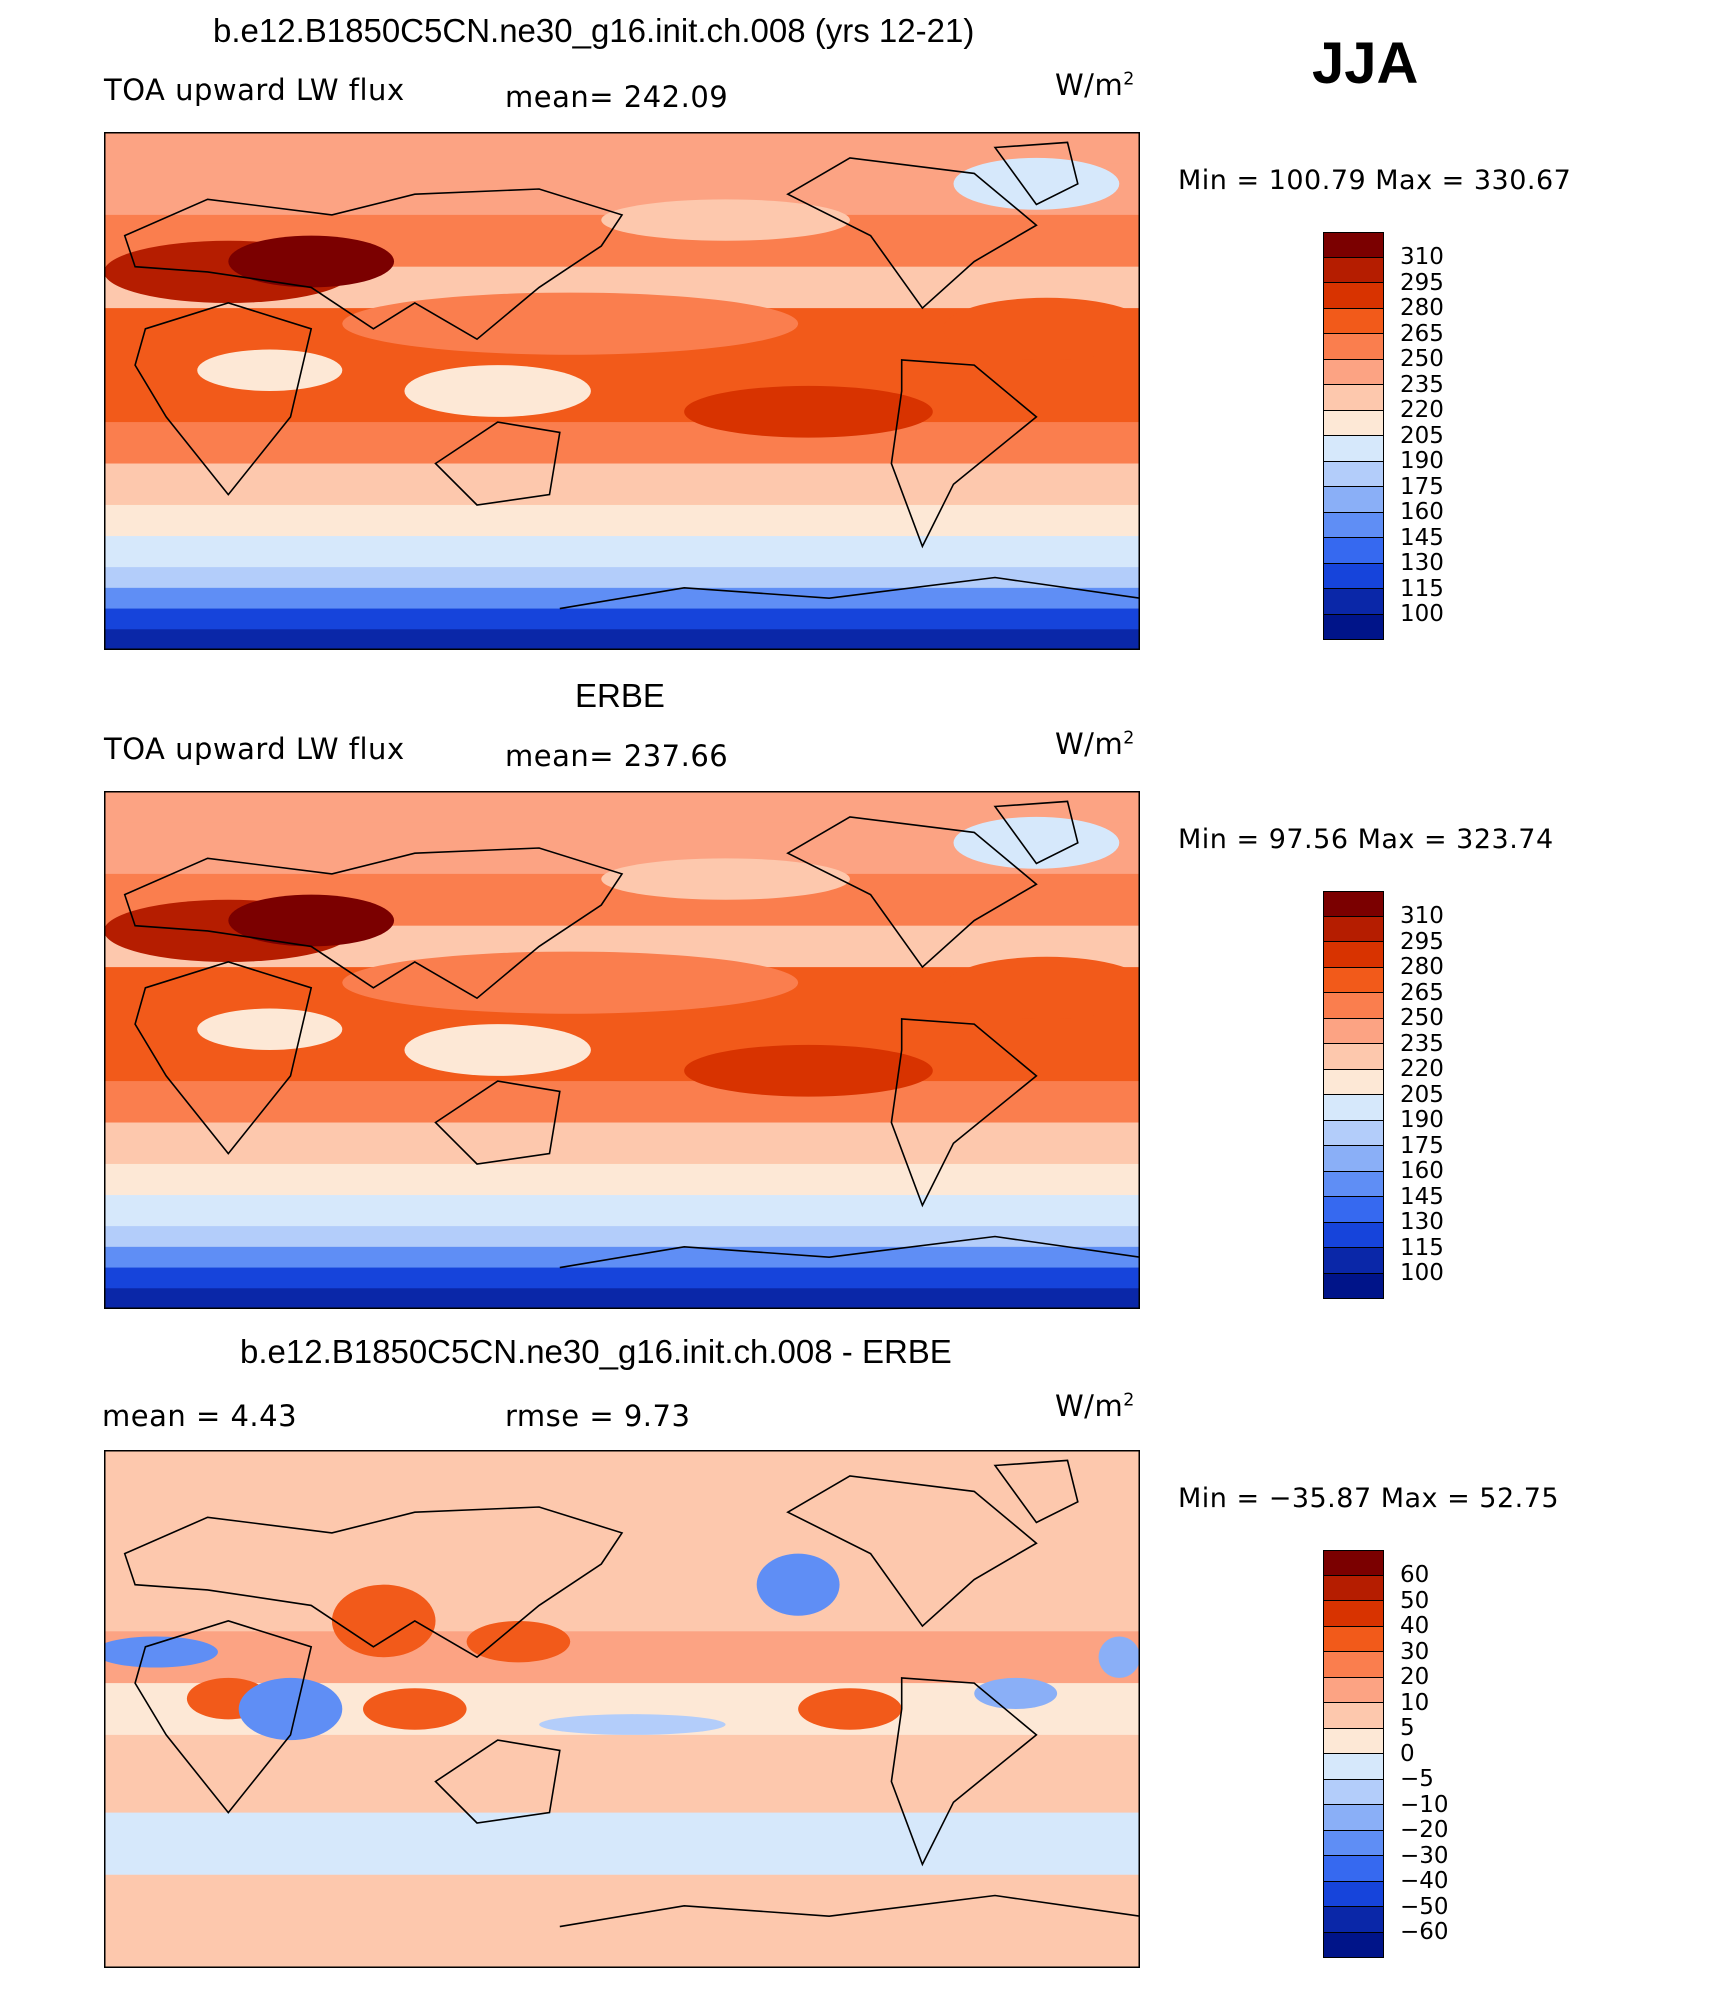 The width and height of the screenshot is (1710, 1991). What do you see at coordinates (1422, 512) in the screenshot?
I see `colorbar-tick-label: 160` at bounding box center [1422, 512].